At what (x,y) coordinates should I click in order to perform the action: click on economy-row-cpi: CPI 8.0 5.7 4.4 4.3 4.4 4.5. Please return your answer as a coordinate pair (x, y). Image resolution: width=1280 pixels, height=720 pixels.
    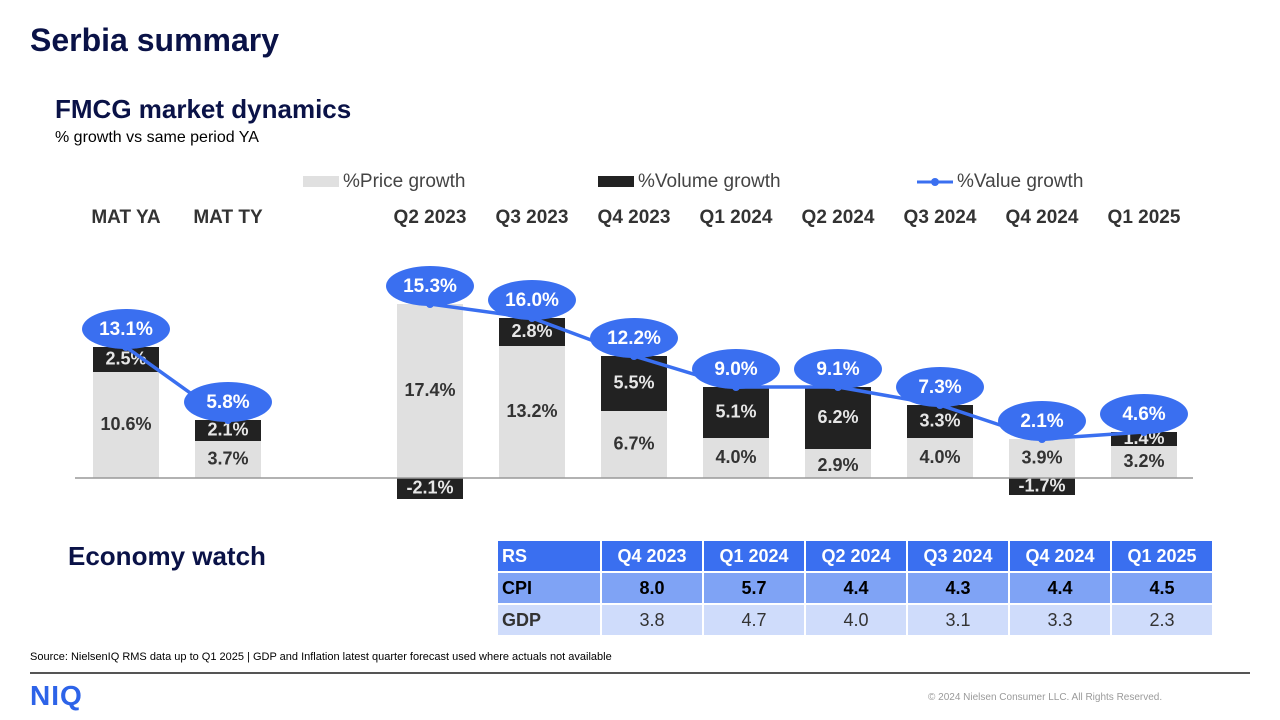
    Looking at the image, I should click on (855, 588).